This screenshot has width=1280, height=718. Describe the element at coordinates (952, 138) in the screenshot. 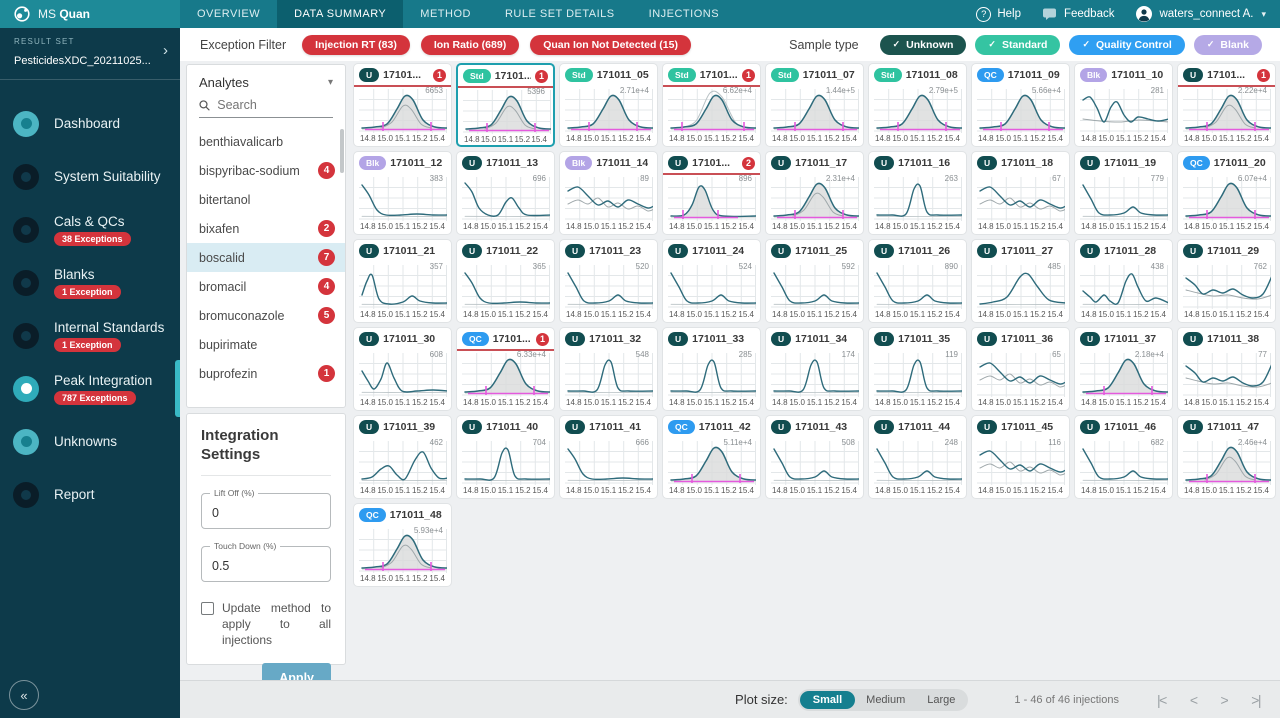

I see `axis-tick-label: 15.4` at that location.